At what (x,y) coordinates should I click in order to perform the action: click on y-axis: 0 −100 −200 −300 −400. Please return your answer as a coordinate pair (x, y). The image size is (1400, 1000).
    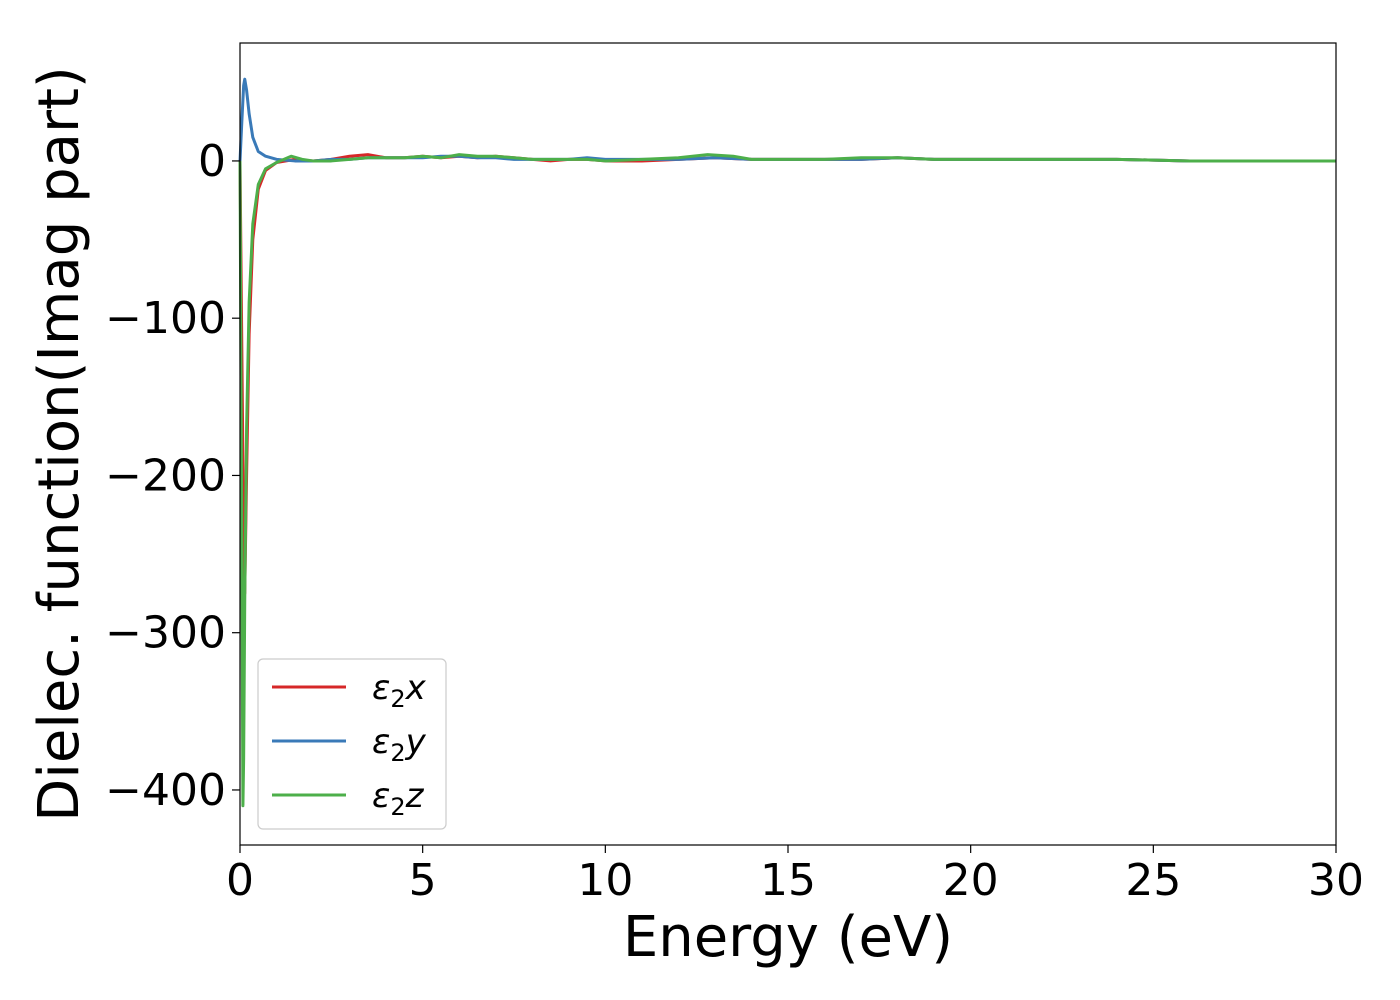
    Looking at the image, I should click on (172, 476).